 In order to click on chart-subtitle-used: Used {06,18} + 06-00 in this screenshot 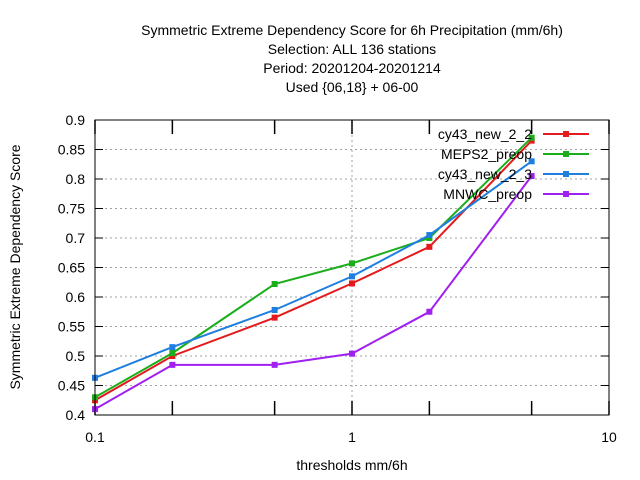, I will do `click(352, 87)`.